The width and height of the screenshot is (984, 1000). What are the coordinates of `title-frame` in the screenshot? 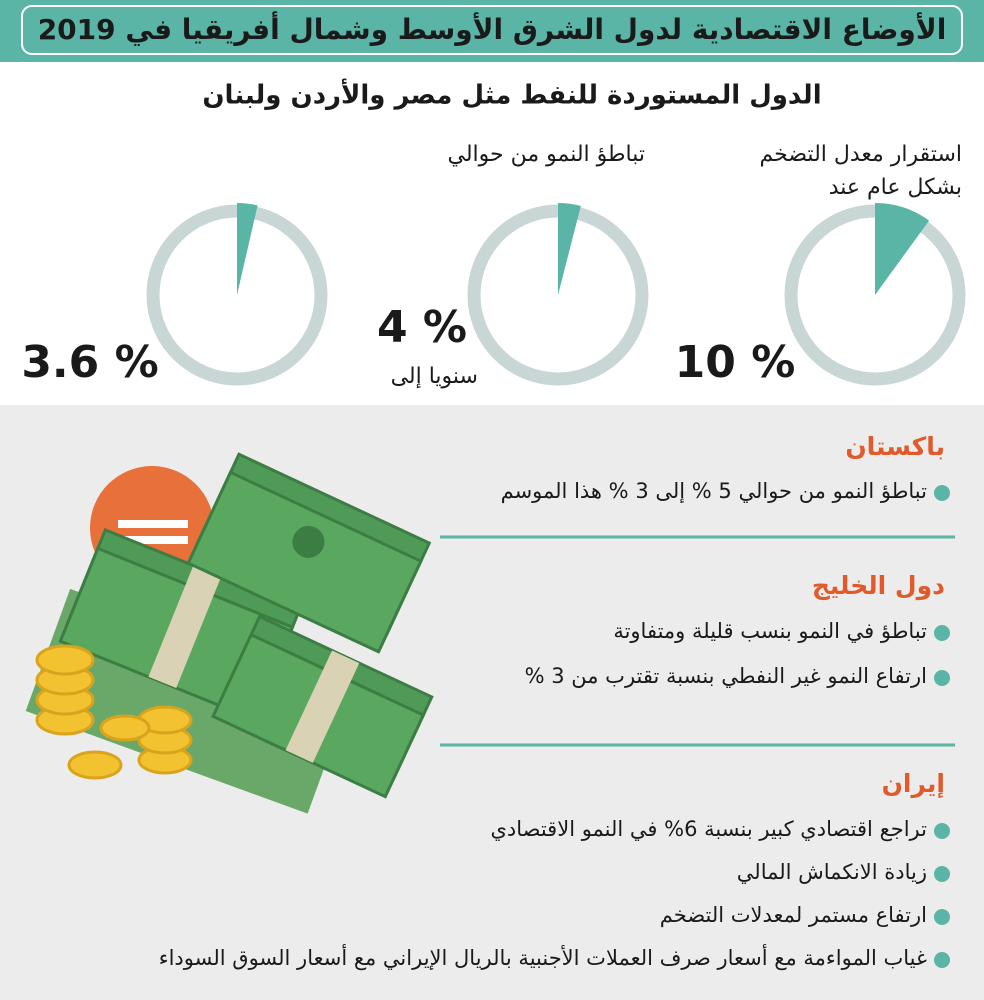 It's located at (492, 30).